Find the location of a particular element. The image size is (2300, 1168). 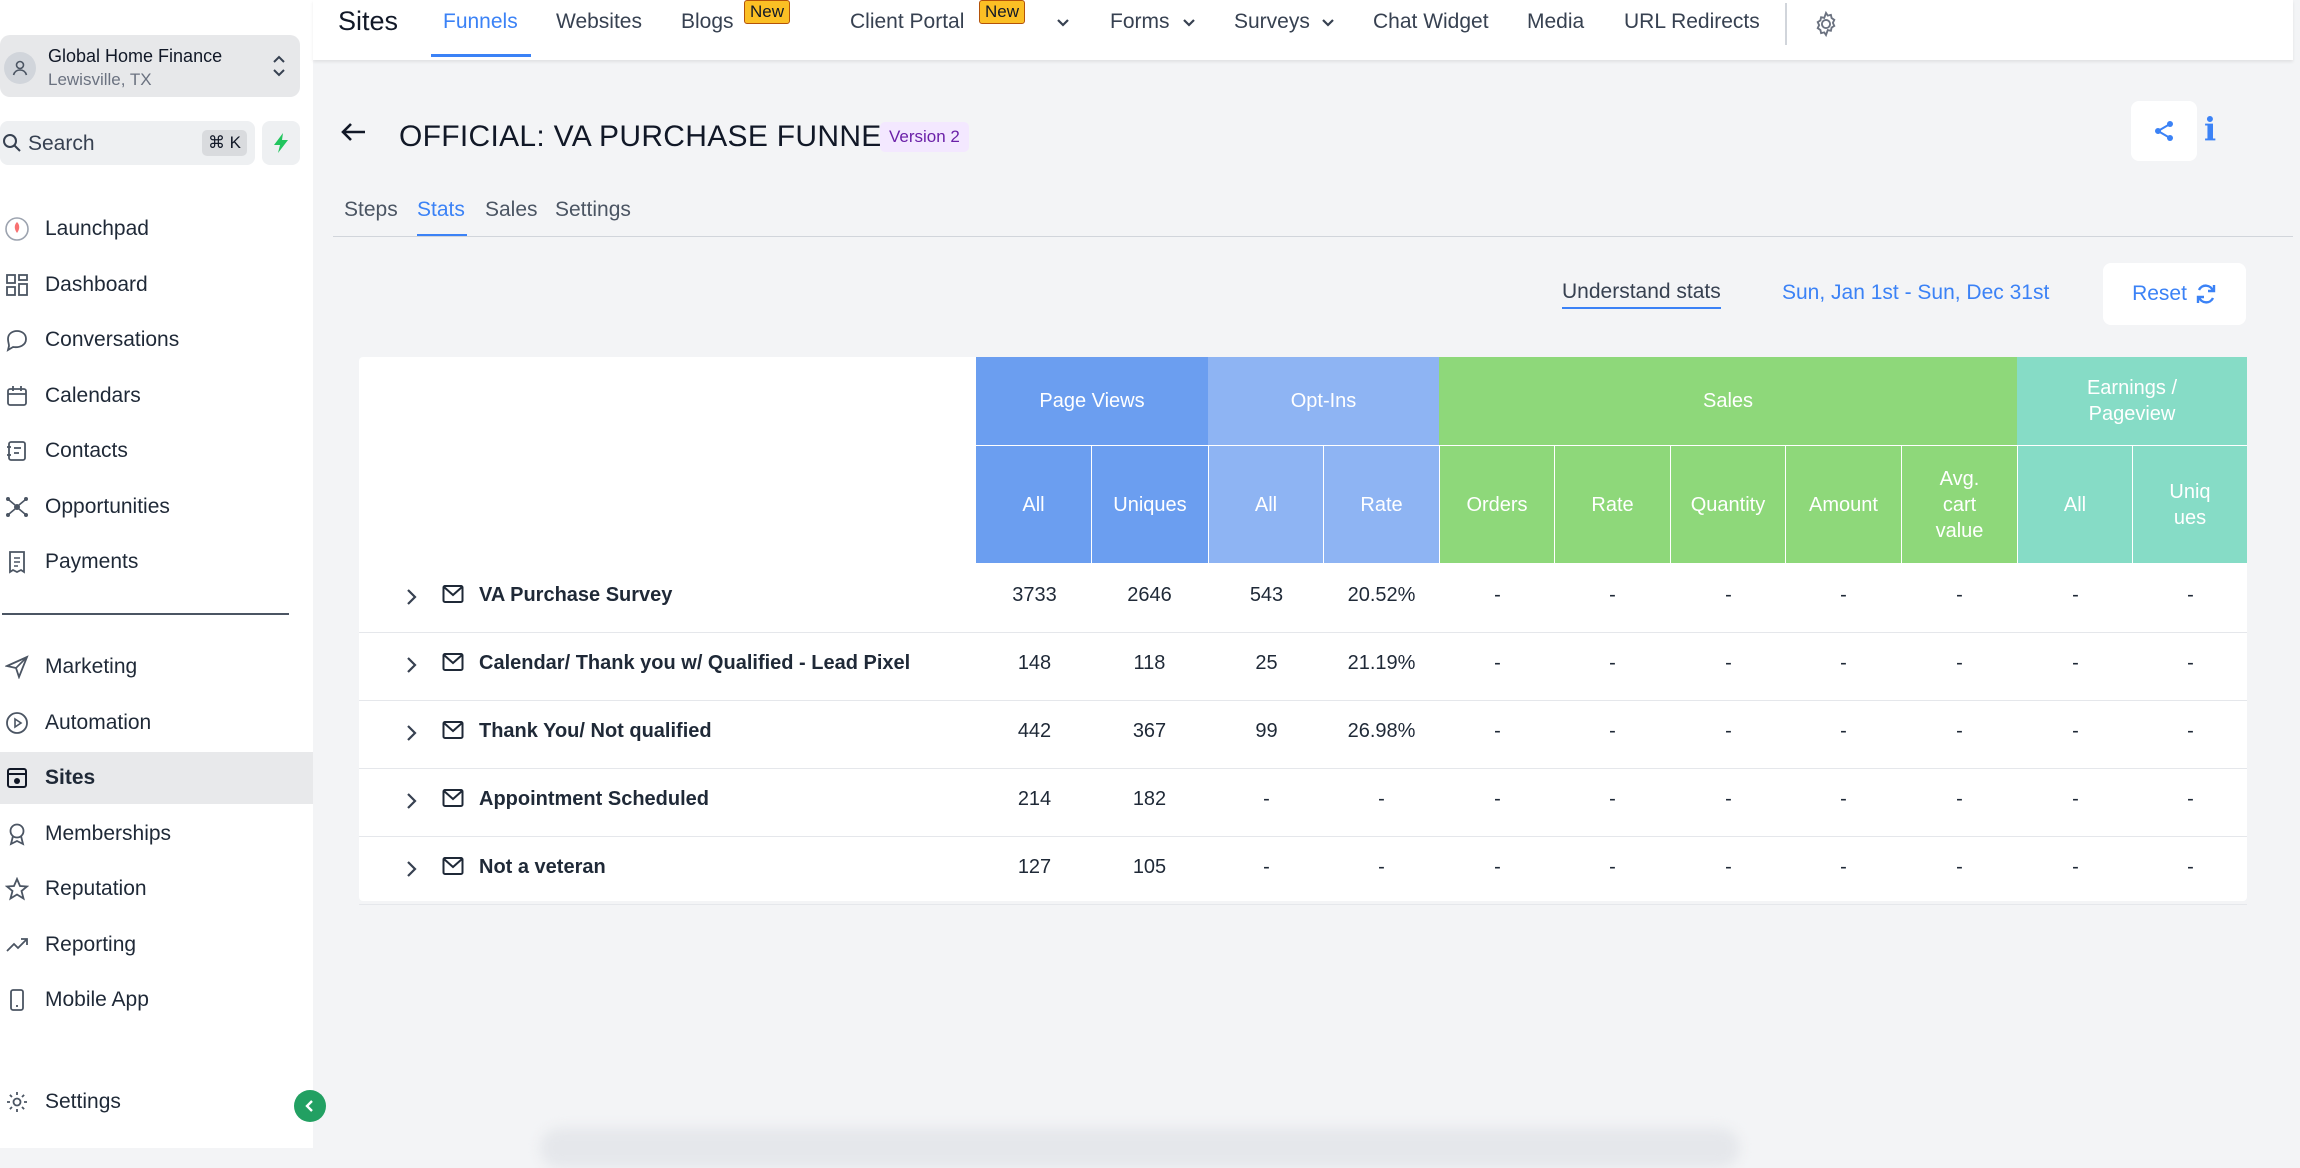

nav-chat-widget: Chat Widget is located at coordinates (1431, 21).